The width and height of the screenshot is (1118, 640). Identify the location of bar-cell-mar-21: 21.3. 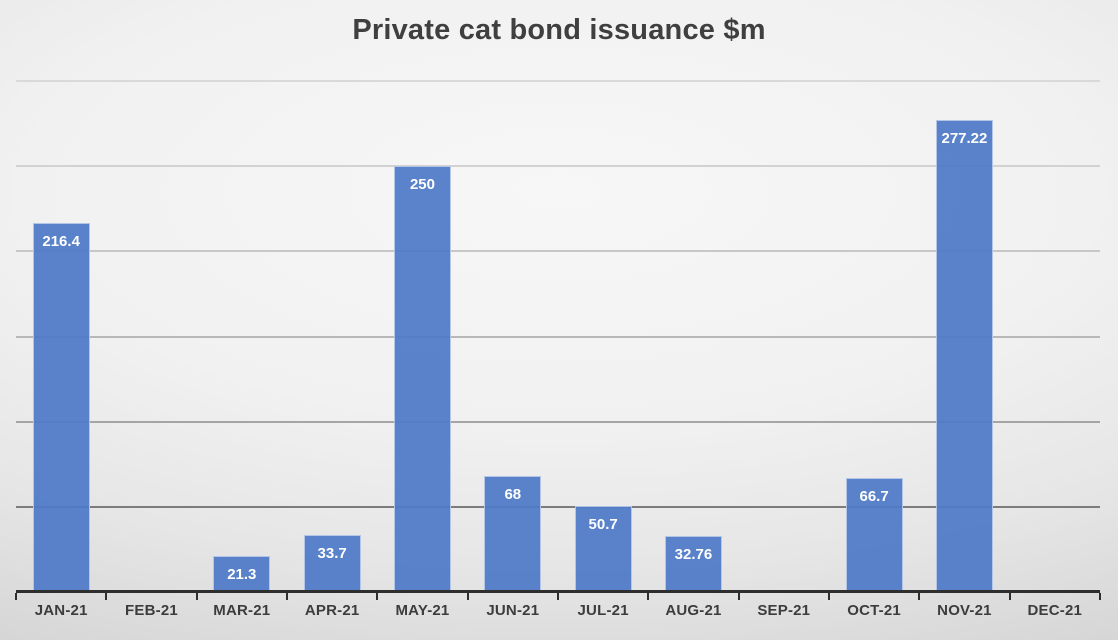
(242, 336).